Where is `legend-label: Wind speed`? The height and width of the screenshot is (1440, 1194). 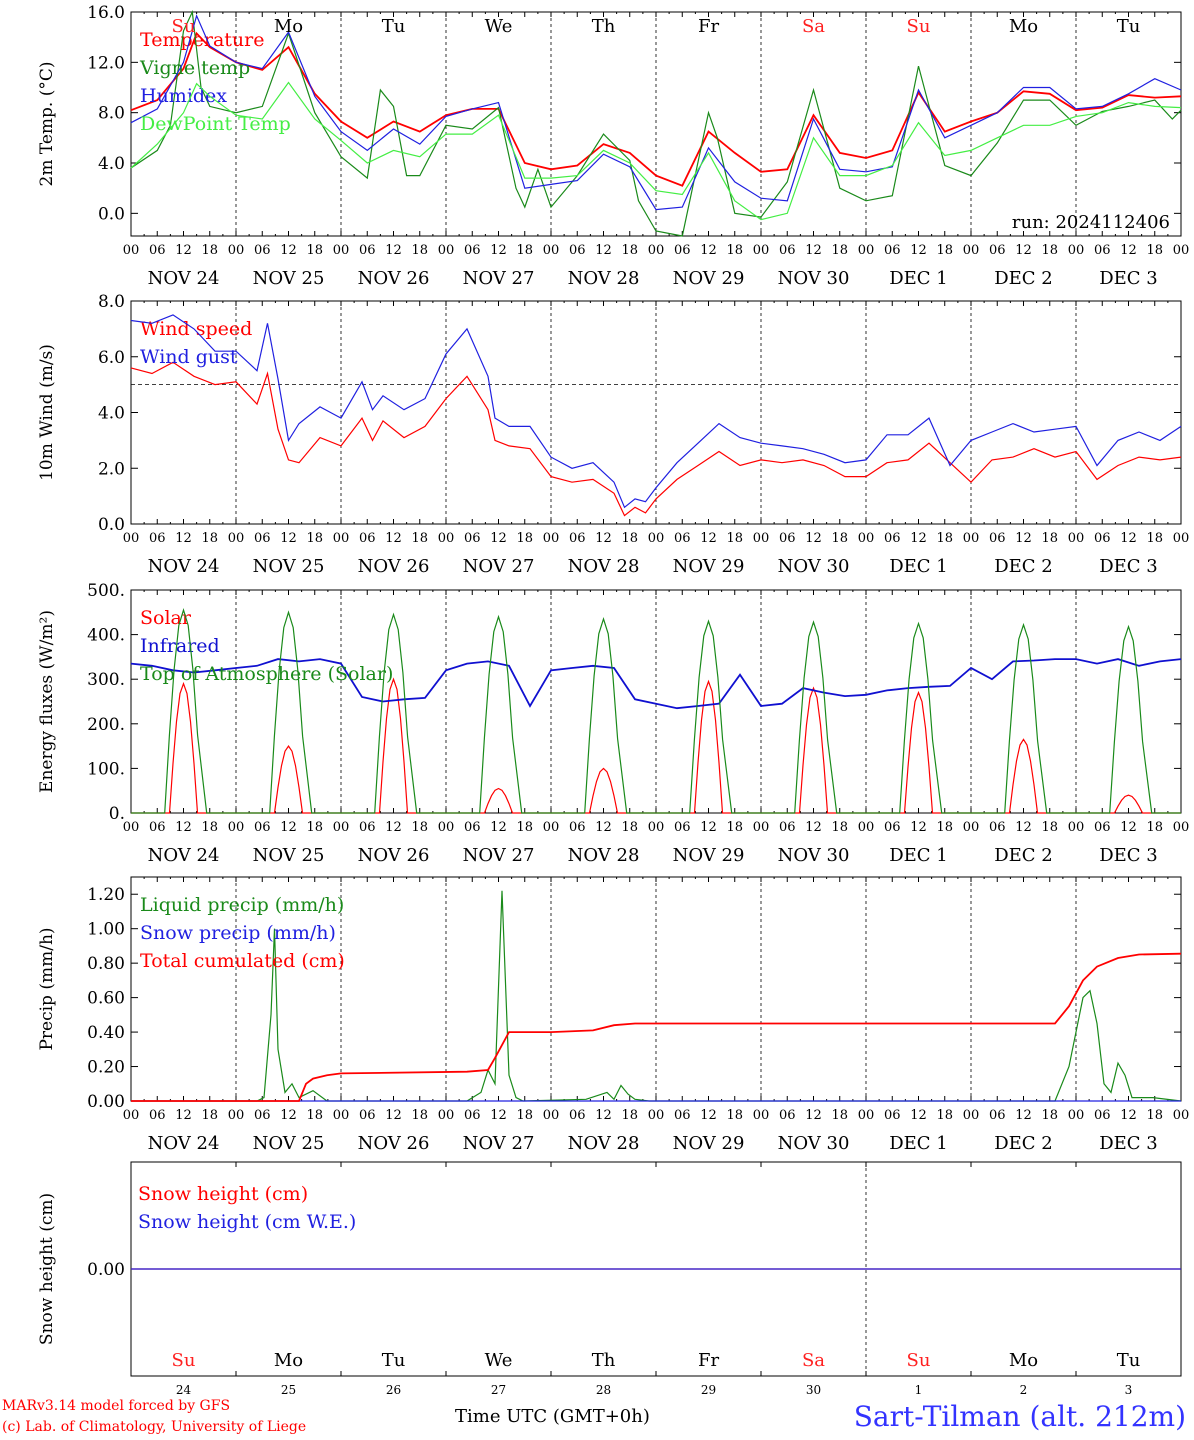
legend-label: Wind speed is located at coordinates (196, 329).